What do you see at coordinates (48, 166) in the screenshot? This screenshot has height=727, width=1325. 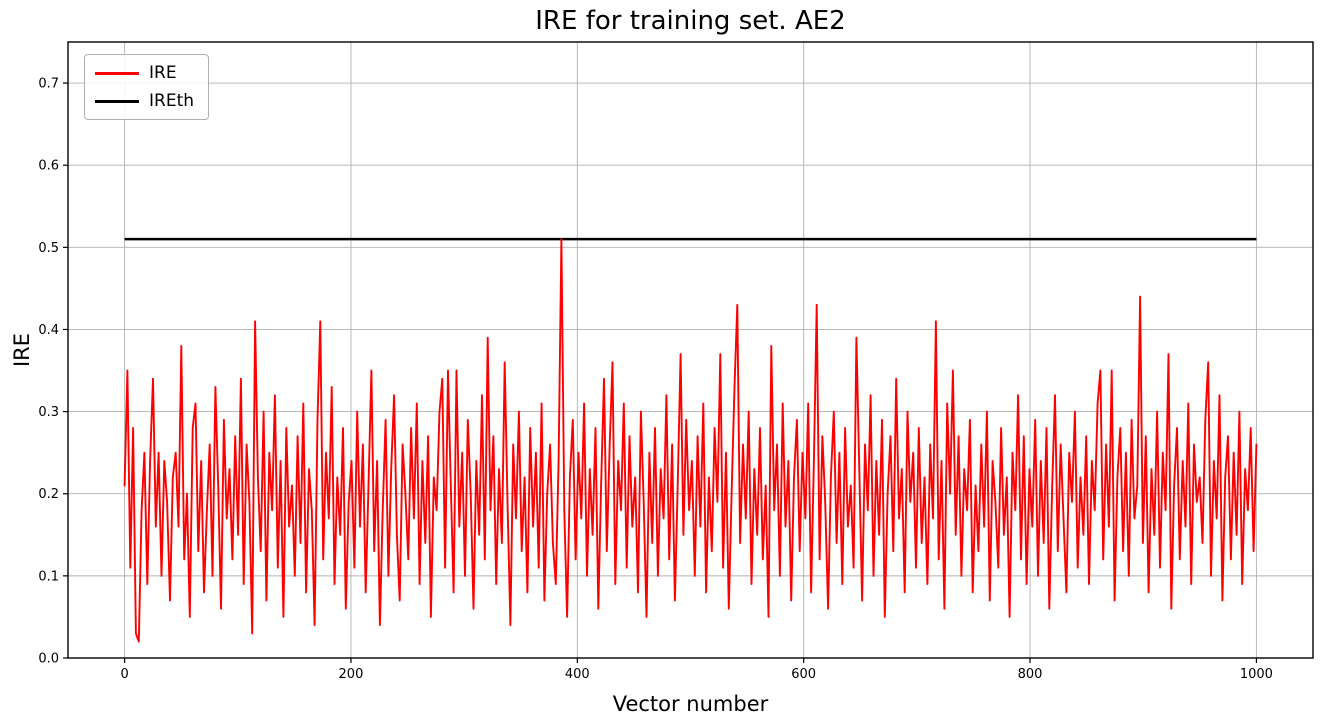 I see `y-tick-label: 0.6` at bounding box center [48, 166].